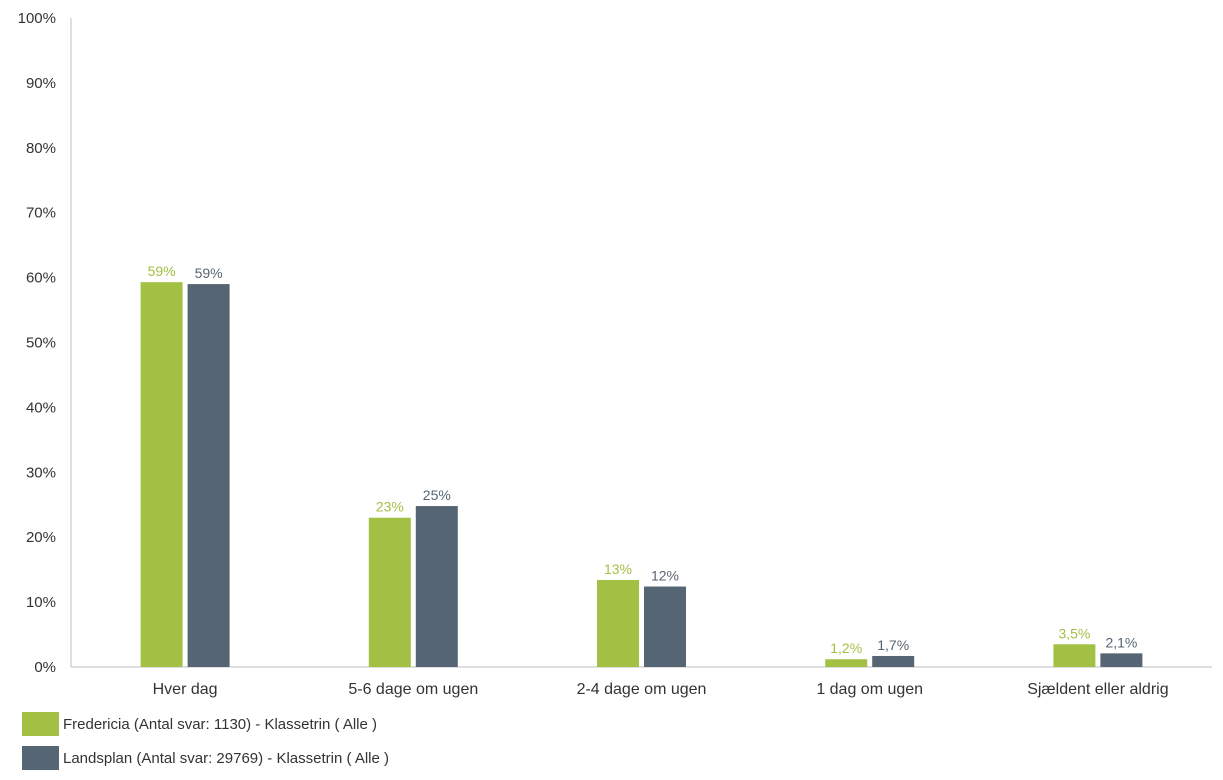  What do you see at coordinates (390, 507) in the screenshot?
I see `bar-value-label: 23%` at bounding box center [390, 507].